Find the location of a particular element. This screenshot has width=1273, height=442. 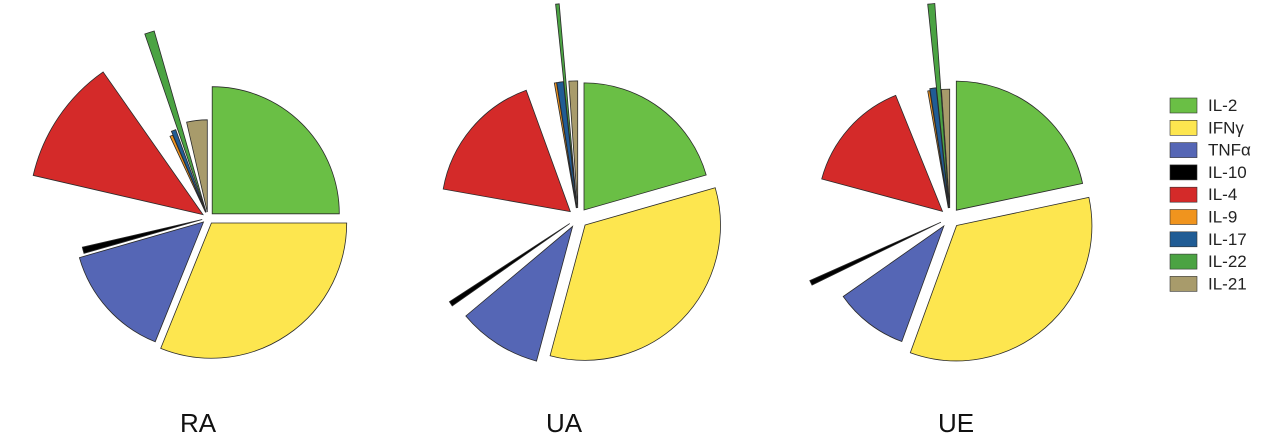

slice-ue-il9 is located at coordinates (938, 149).